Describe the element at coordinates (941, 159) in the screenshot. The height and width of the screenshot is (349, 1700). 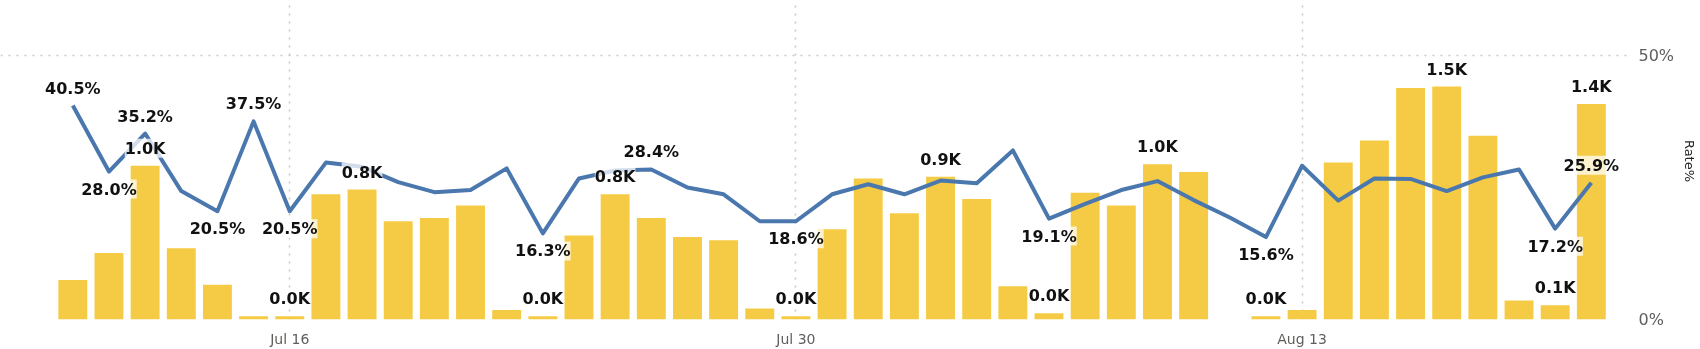
I see `data-label: 0.9K` at that location.